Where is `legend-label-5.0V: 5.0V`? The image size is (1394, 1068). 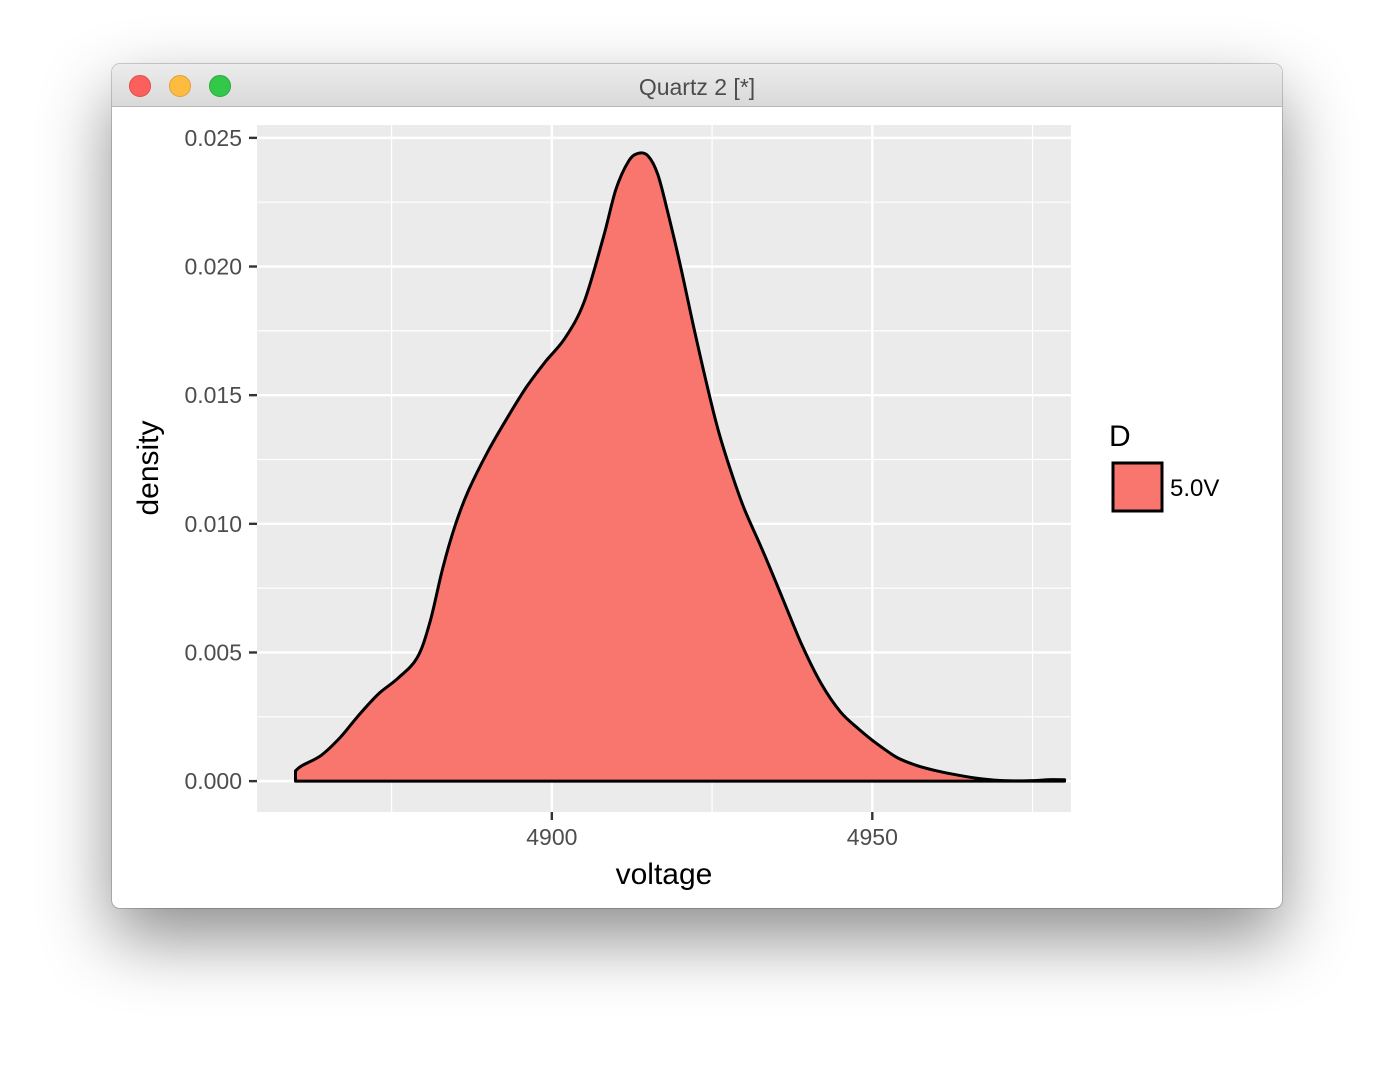 legend-label-5.0V: 5.0V is located at coordinates (1194, 488).